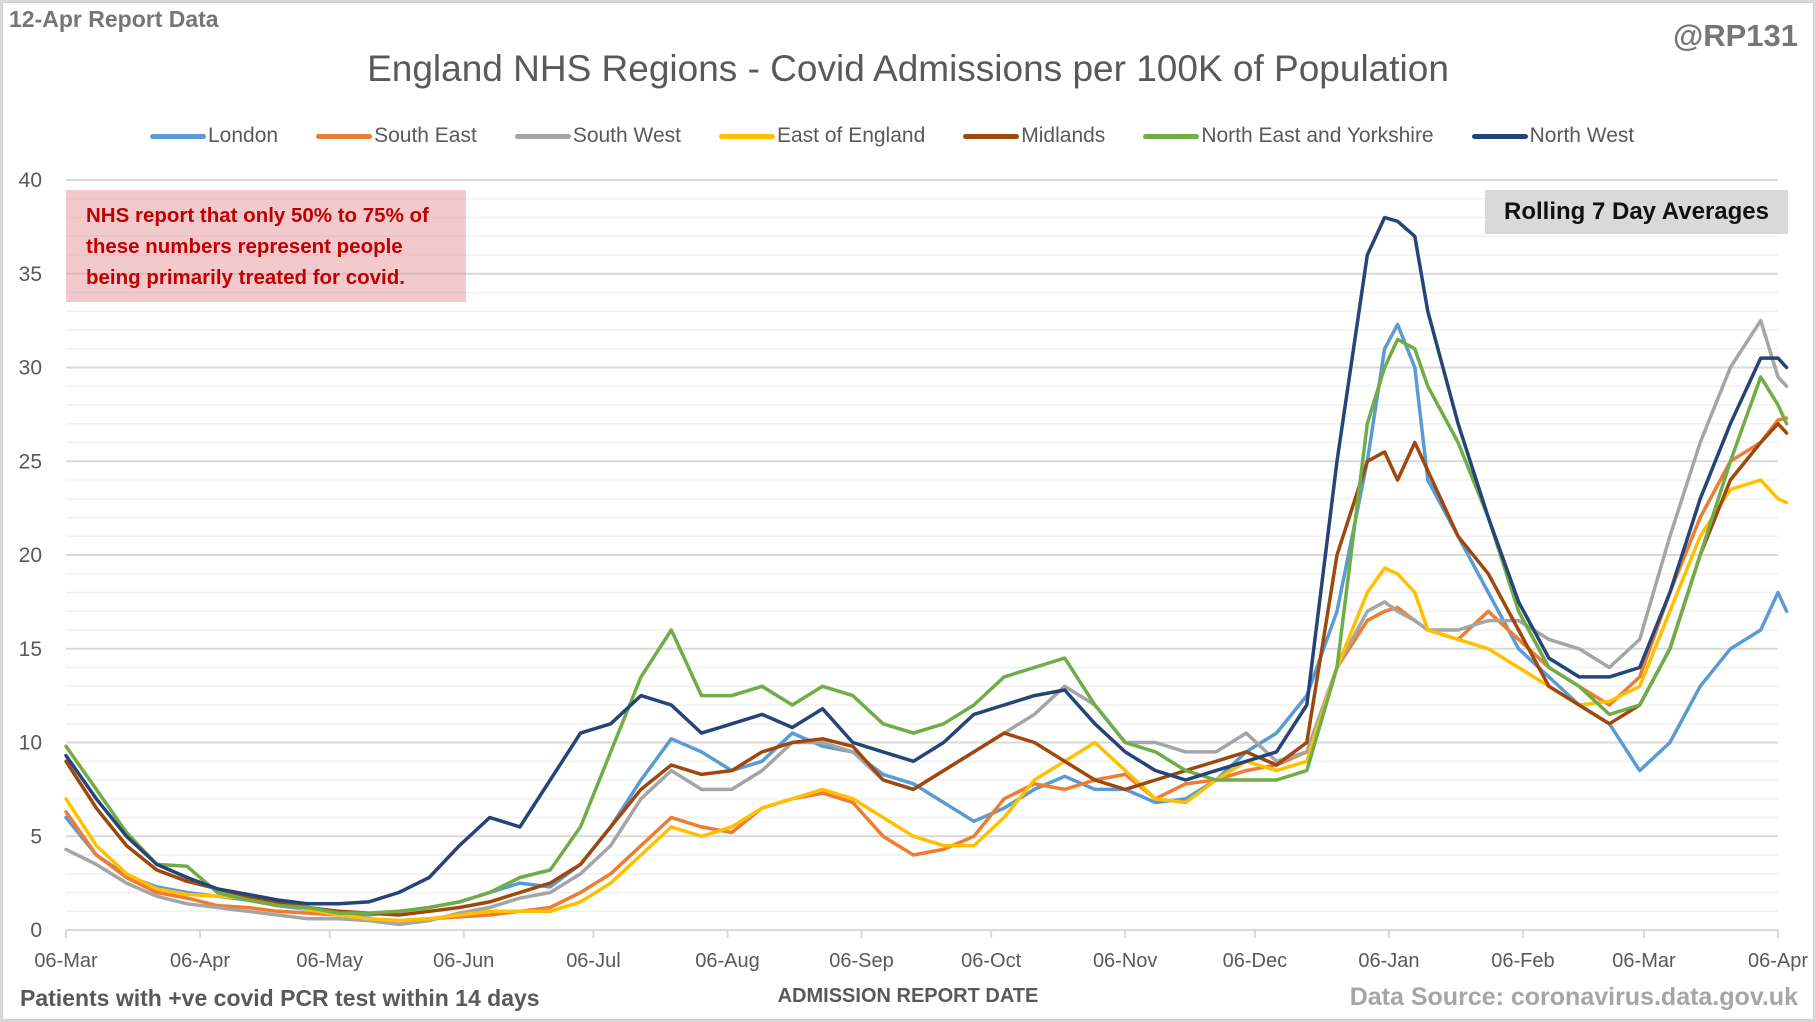 This screenshot has height=1022, width=1816. Describe the element at coordinates (1522, 961) in the screenshot. I see `x-tick-label: 06-Feb` at that location.